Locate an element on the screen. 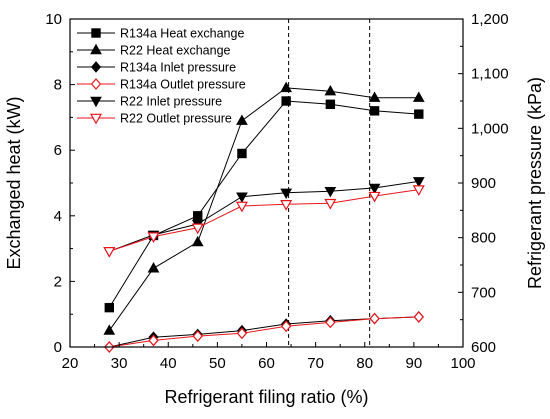 The image size is (550, 419). x-axis-title: Refrigerant filing ratio (%) is located at coordinates (266, 397).